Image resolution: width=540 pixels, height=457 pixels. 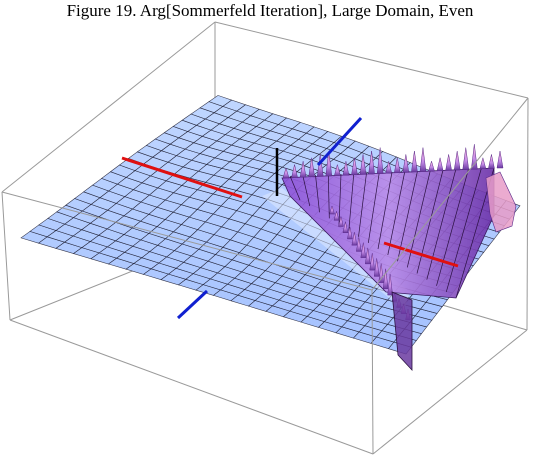 What do you see at coordinates (6, 256) in the screenshot?
I see `box-edge-front-left-vertical` at bounding box center [6, 256].